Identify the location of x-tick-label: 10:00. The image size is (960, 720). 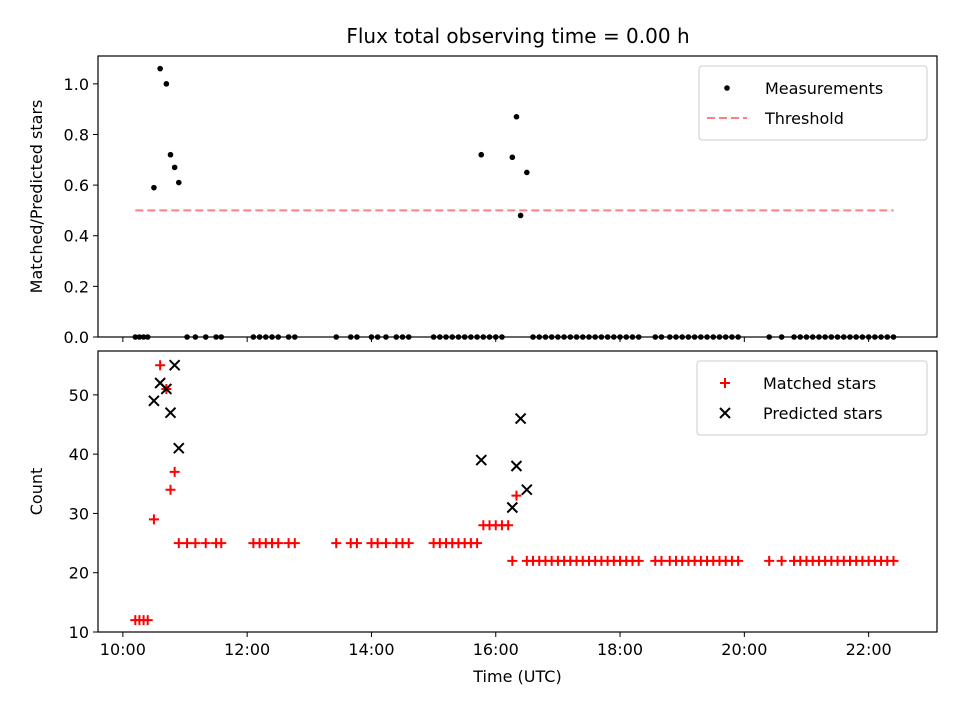
(123, 649).